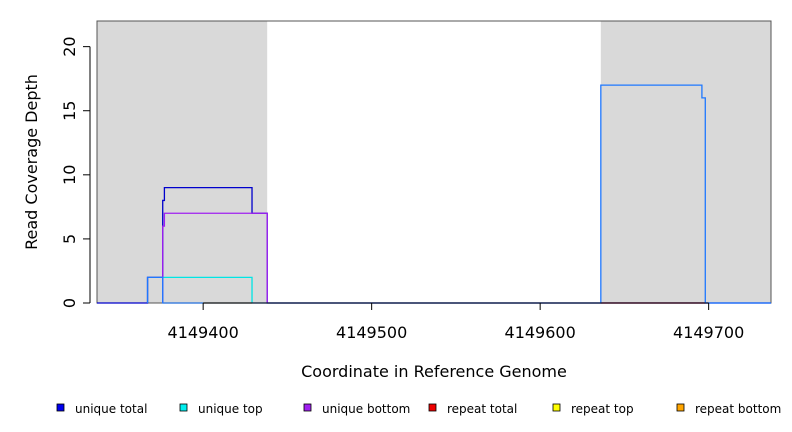 The image size is (792, 432). Describe the element at coordinates (31, 162) in the screenshot. I see `y-axis-title: Read Coverage Depth` at that location.